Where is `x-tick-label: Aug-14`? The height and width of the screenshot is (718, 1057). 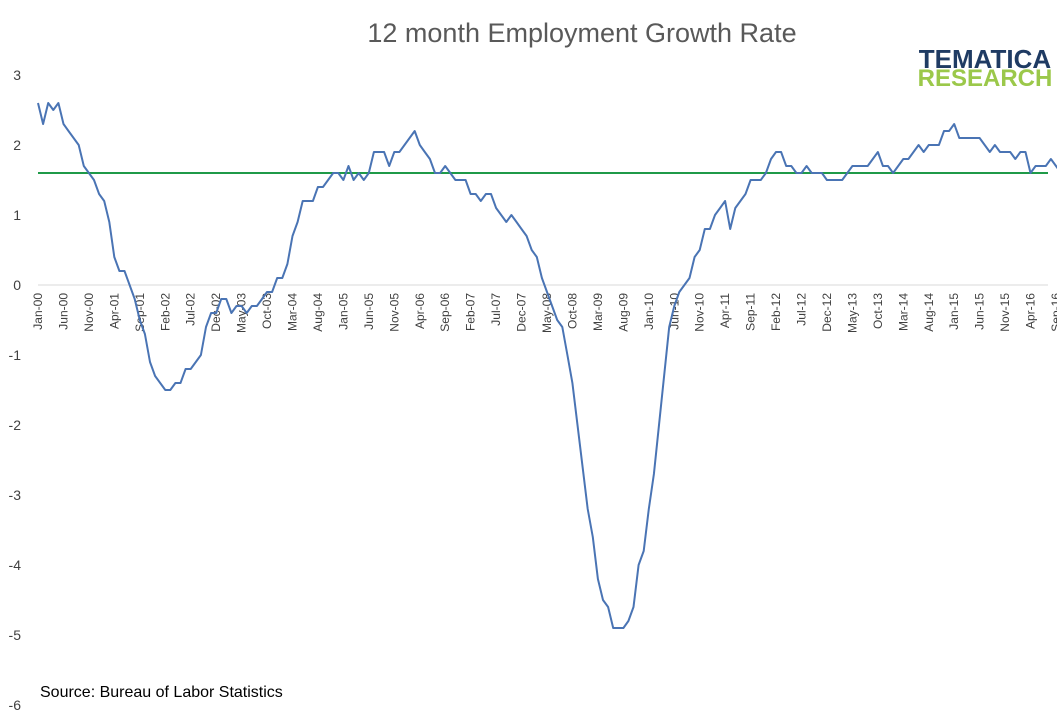
x-tick-label: Aug-14 is located at coordinates (929, 312).